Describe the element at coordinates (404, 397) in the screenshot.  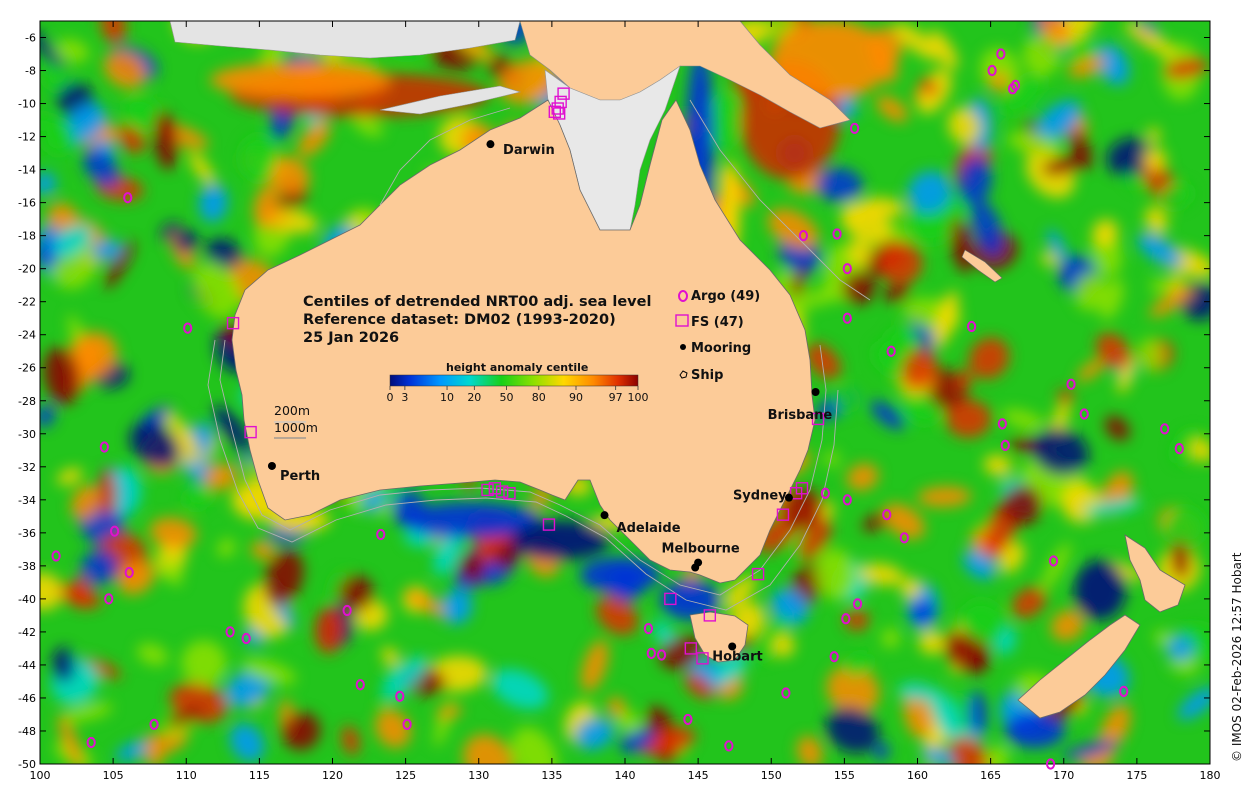
I see `colorbar-tick-label: 3` at that location.